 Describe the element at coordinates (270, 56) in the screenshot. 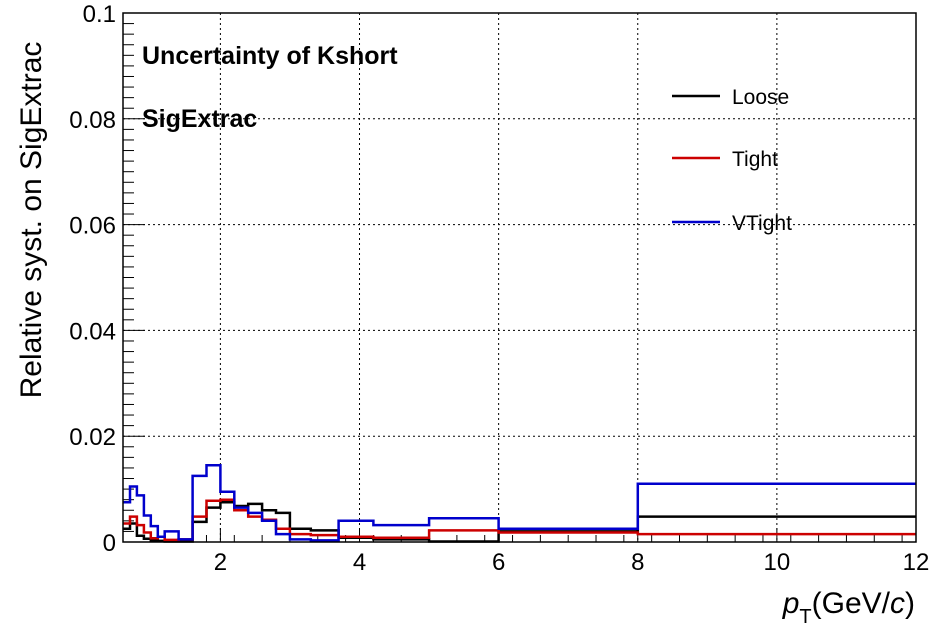

I see `annotation-title: Uncertainty of Kshort` at that location.